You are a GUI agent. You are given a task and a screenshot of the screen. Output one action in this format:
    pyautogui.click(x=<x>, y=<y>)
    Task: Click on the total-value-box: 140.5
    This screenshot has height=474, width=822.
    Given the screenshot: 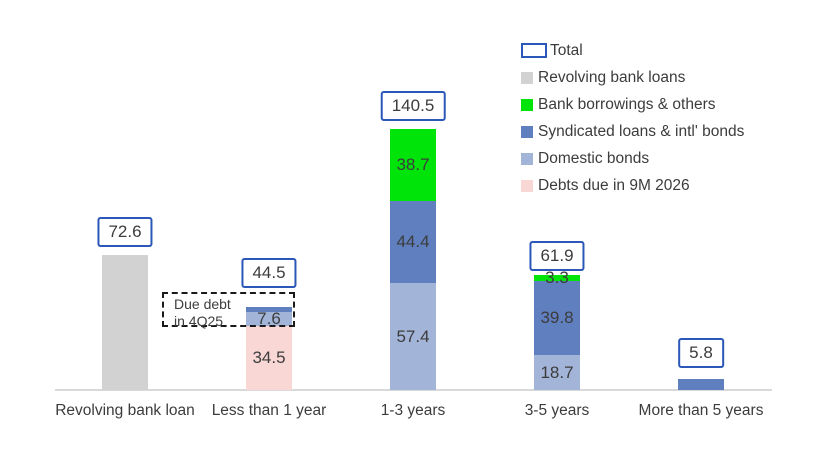 What is the action you would take?
    pyautogui.click(x=413, y=105)
    